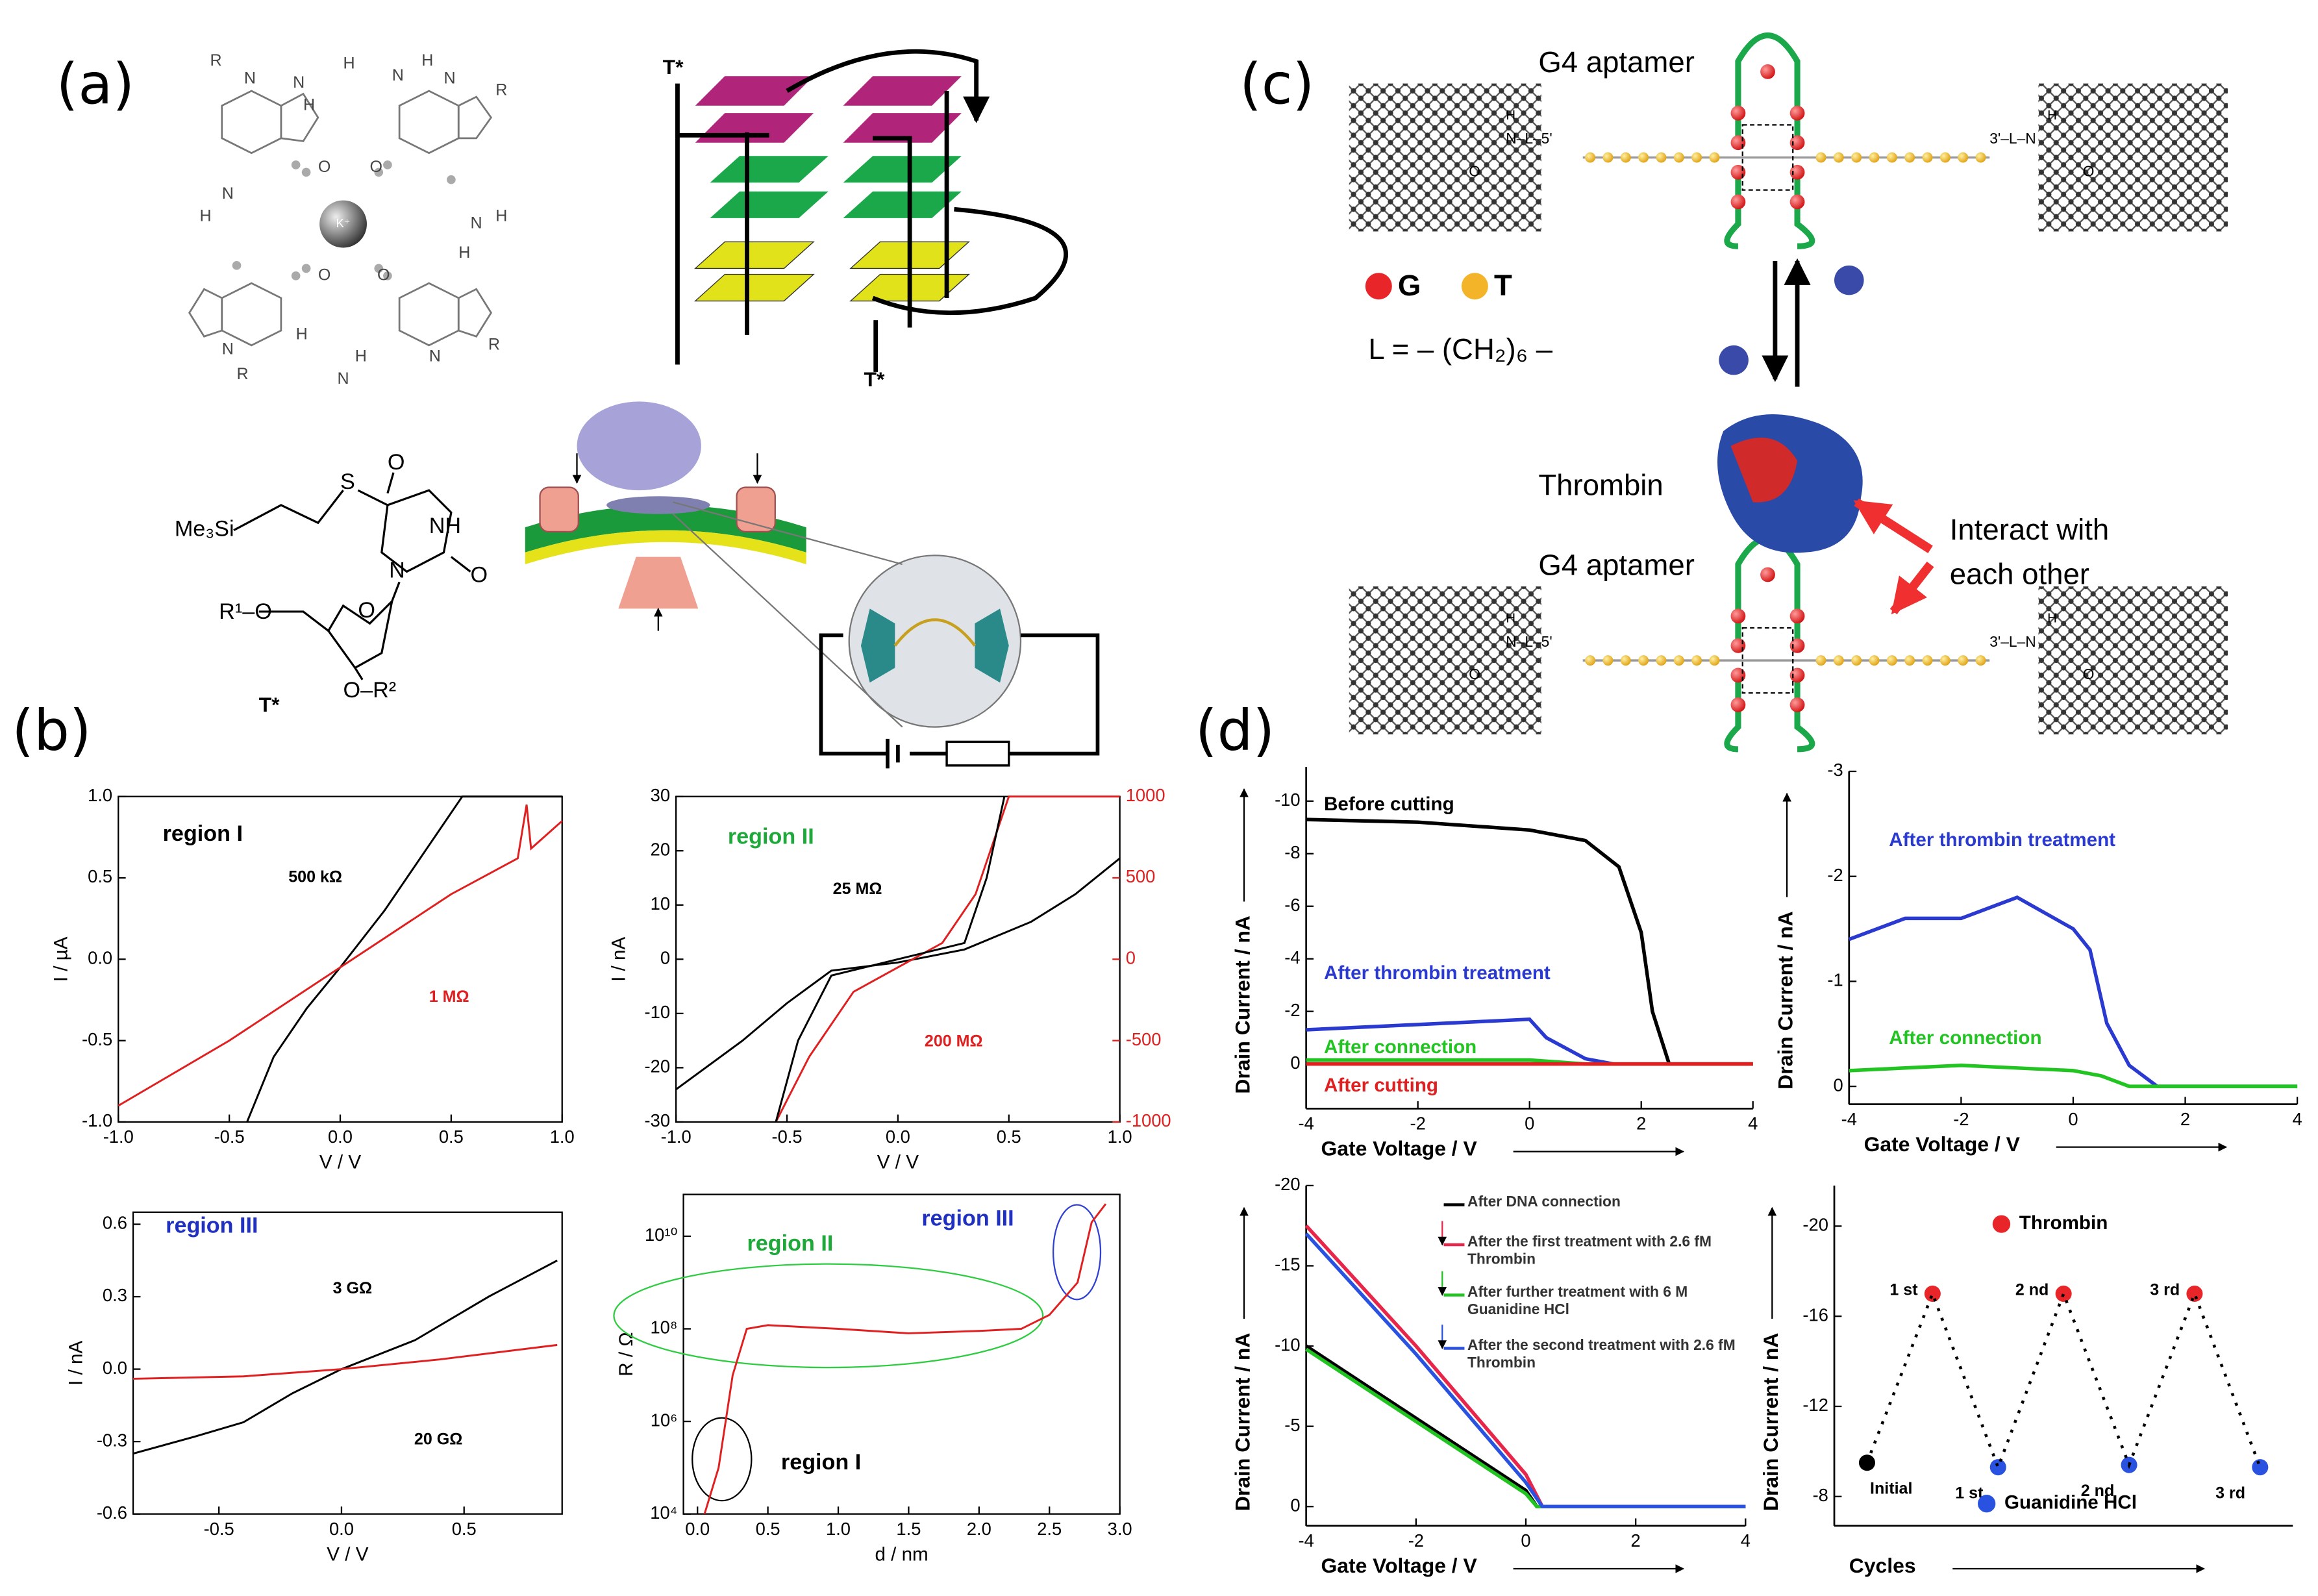  I want to click on y-axis-label: I / nA, so click(619, 959).